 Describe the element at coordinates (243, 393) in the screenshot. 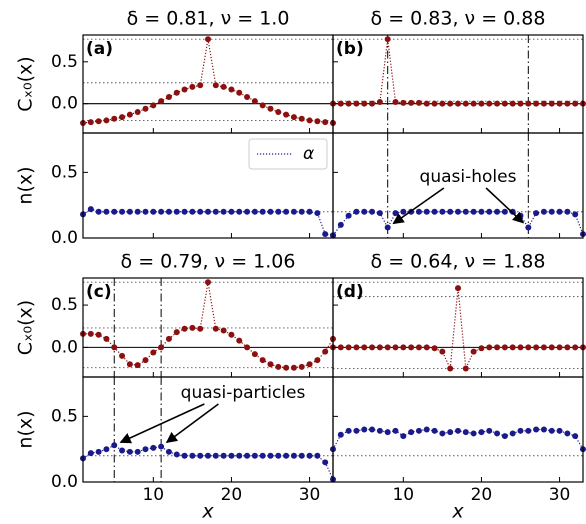

I see `annotation: quasi-particles` at that location.